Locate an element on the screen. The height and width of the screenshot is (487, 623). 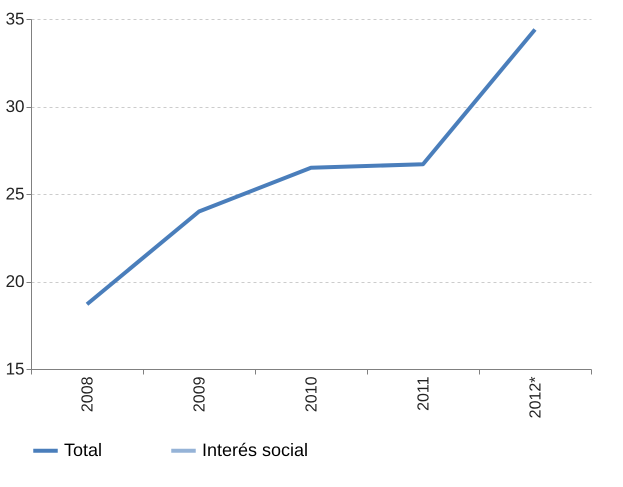
y-tick-label: 25 is located at coordinates (15, 194).